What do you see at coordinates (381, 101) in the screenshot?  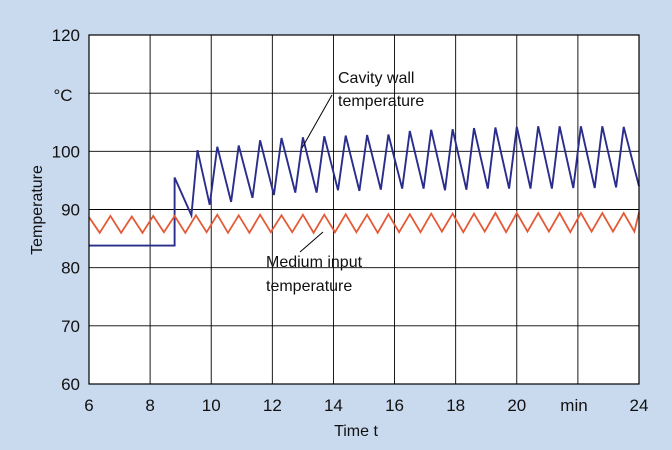 I see `annotation-cavity-wall-line2: temperature` at bounding box center [381, 101].